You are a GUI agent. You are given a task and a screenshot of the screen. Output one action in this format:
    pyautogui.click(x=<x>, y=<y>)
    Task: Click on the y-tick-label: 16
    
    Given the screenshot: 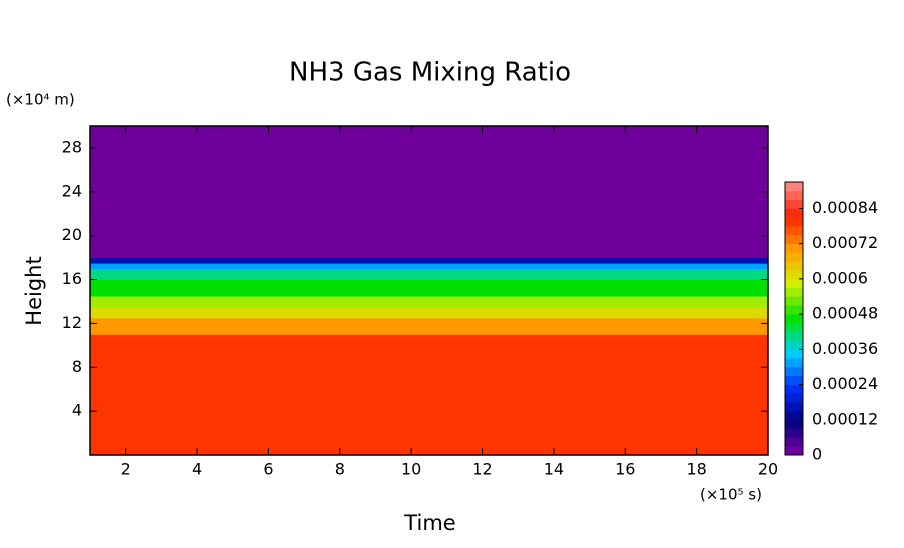 What is the action you would take?
    pyautogui.click(x=72, y=278)
    